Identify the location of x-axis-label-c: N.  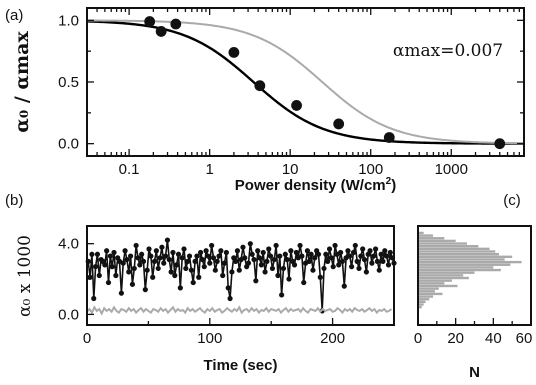
(474, 372).